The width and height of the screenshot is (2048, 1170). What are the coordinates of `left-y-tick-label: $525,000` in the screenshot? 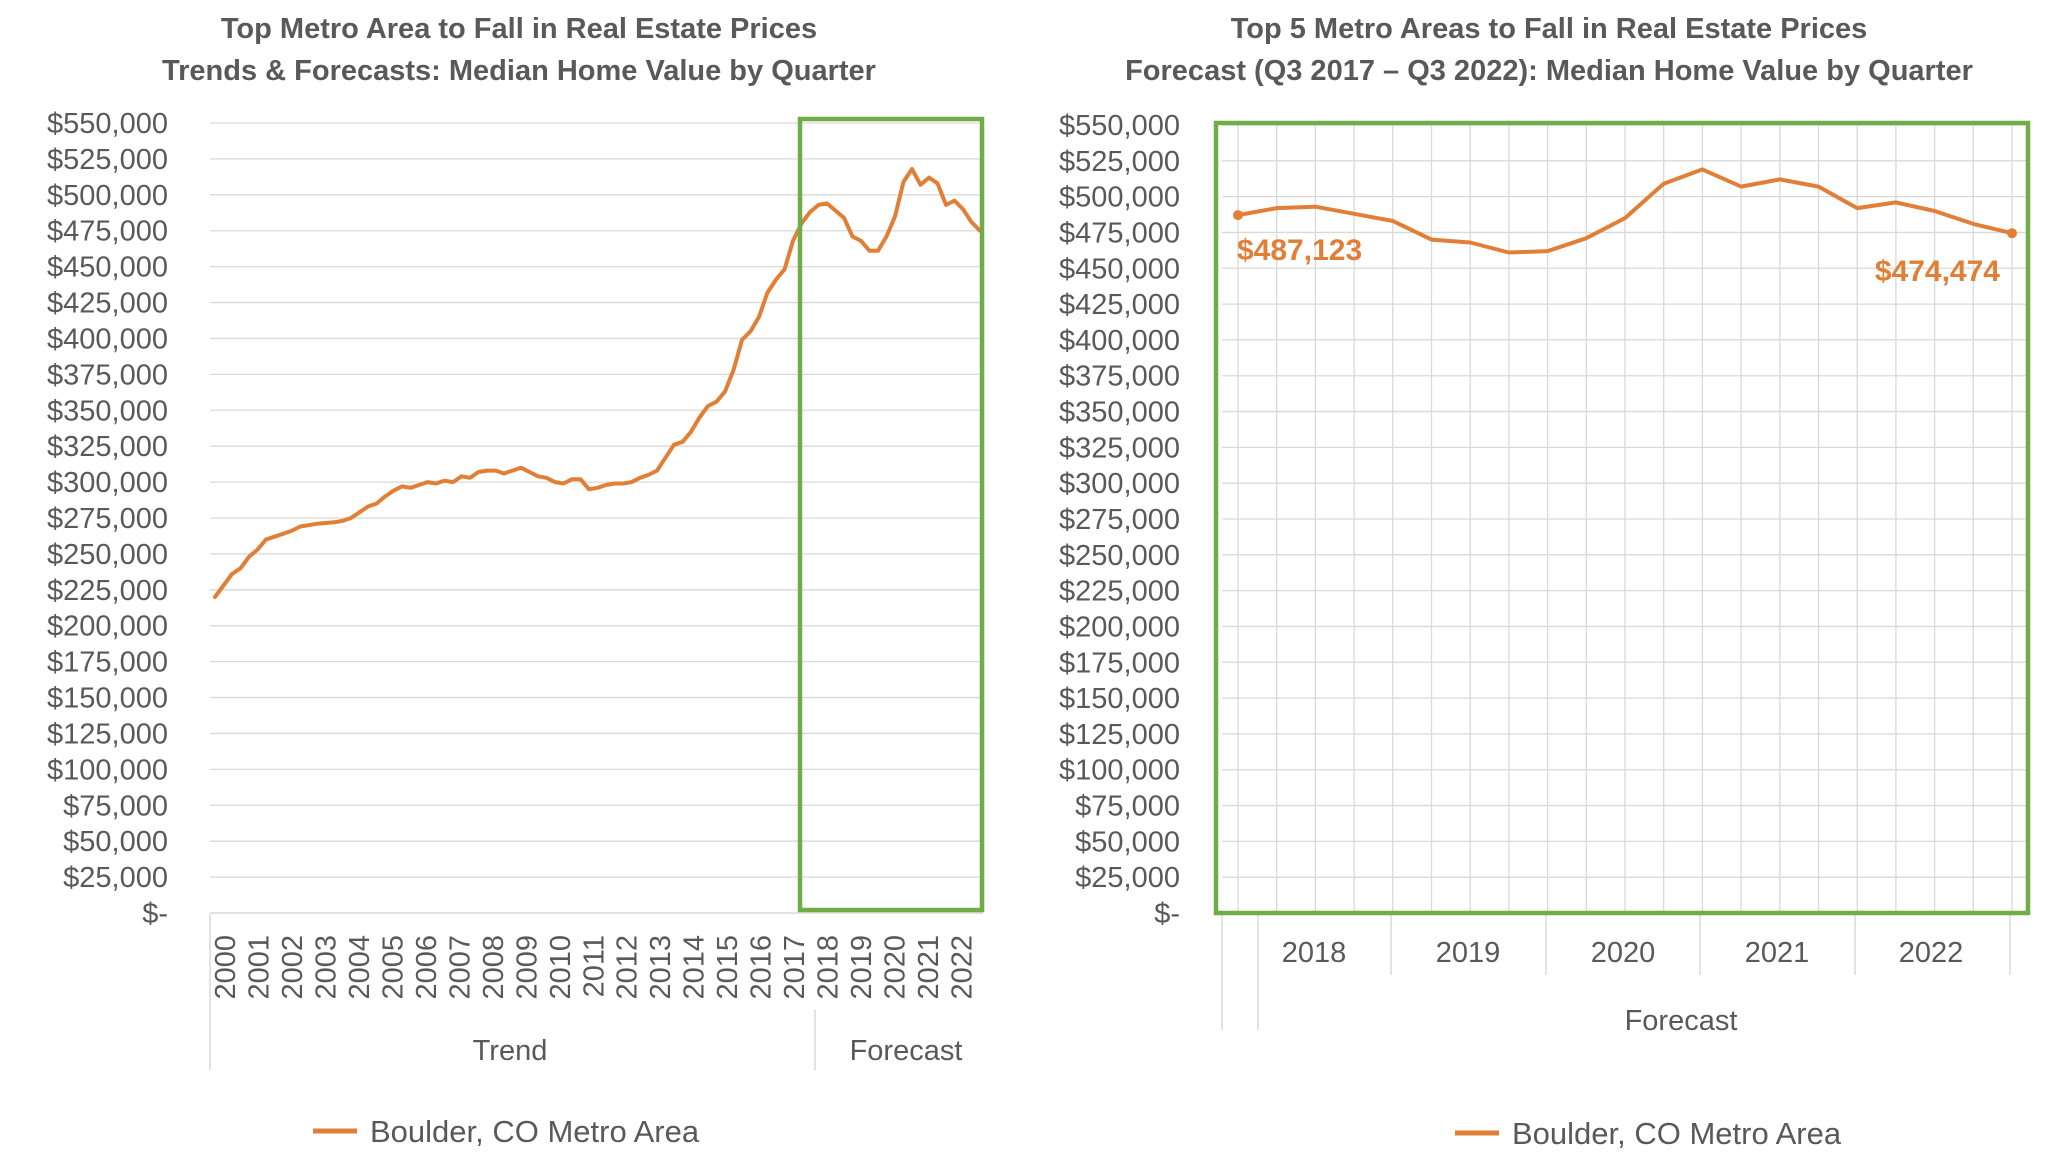 It's located at (107, 160).